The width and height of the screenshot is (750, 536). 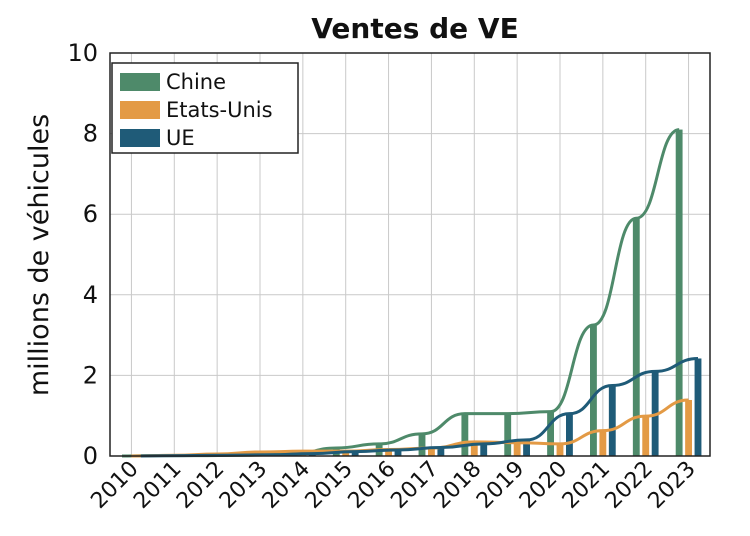 I want to click on x-tick-label: 2011, so click(x=157, y=485).